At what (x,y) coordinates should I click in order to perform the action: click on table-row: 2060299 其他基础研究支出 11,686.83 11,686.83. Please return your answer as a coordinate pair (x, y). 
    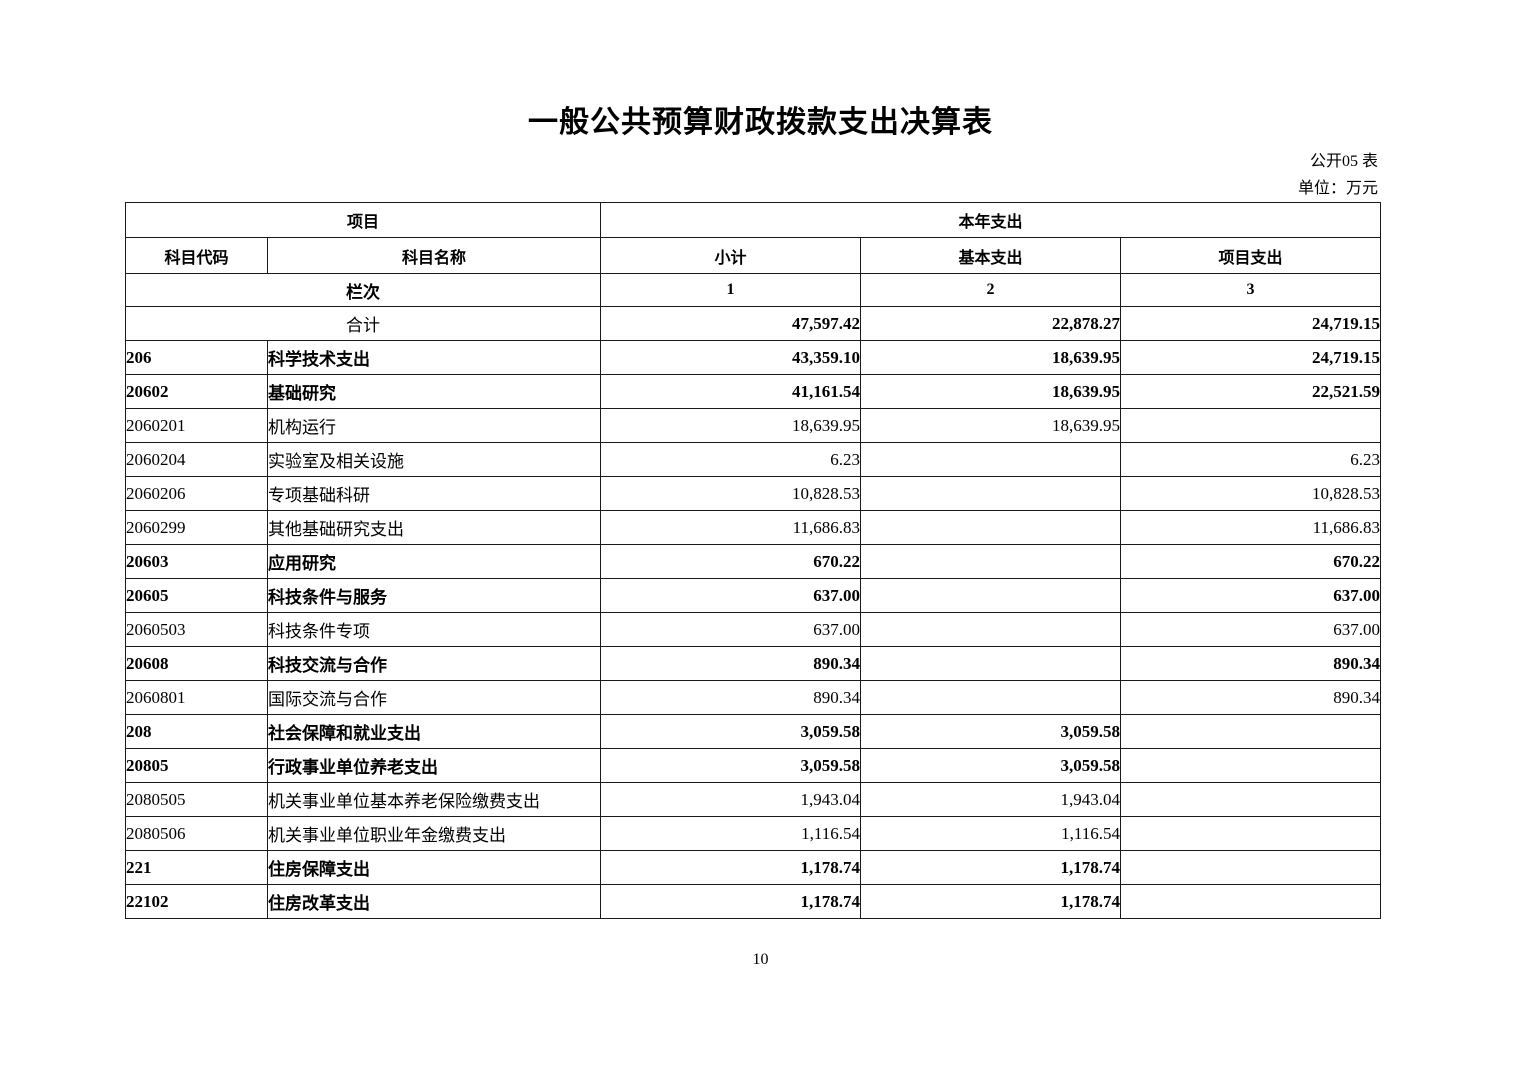
    Looking at the image, I should click on (753, 527).